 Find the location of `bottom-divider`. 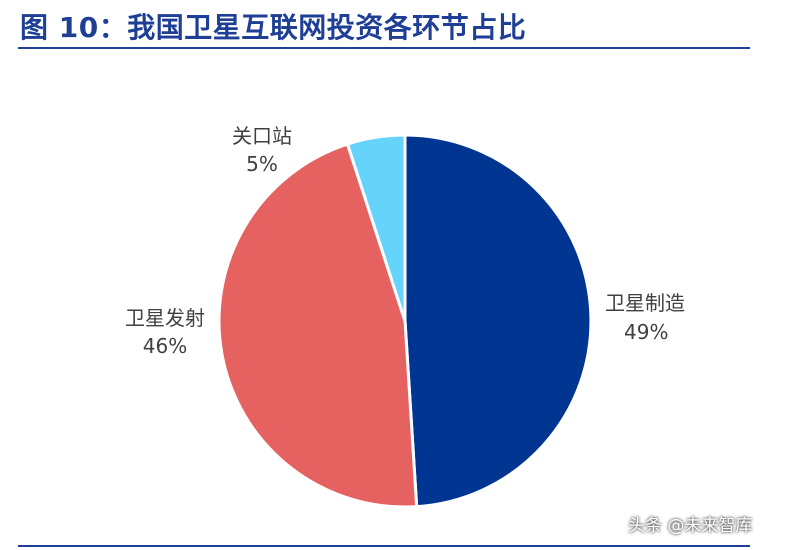

bottom-divider is located at coordinates (384, 546).